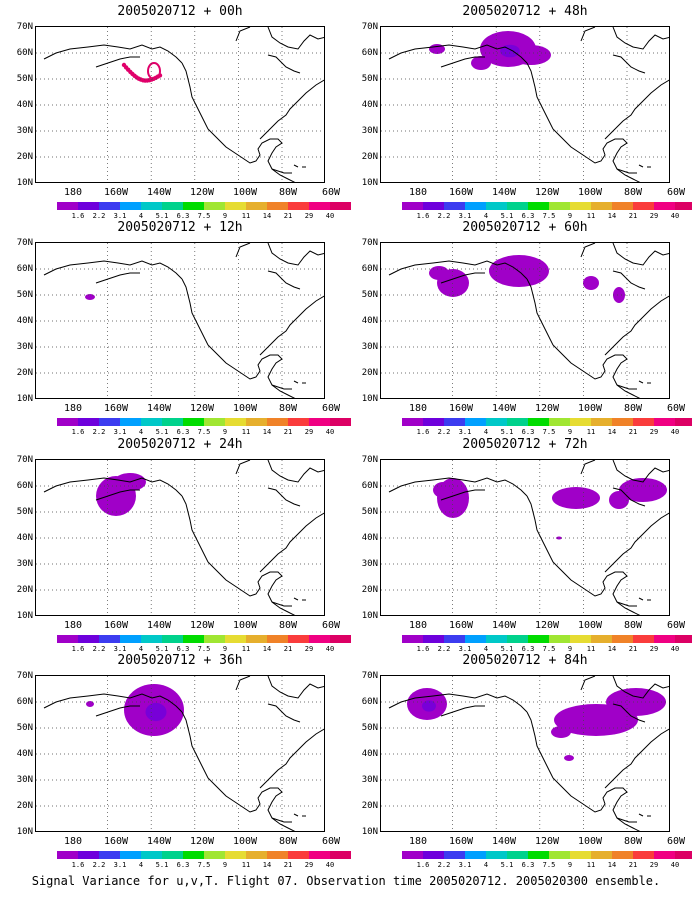 The height and width of the screenshot is (900, 692). I want to click on latitude-tick-label: 60N, so click(369, 53).